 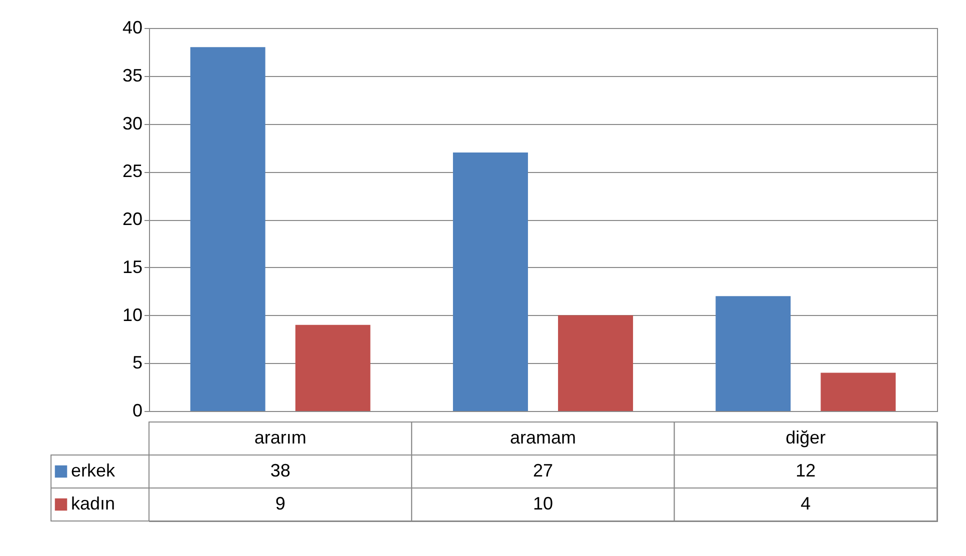 I want to click on data-label: 4, so click(x=805, y=504).